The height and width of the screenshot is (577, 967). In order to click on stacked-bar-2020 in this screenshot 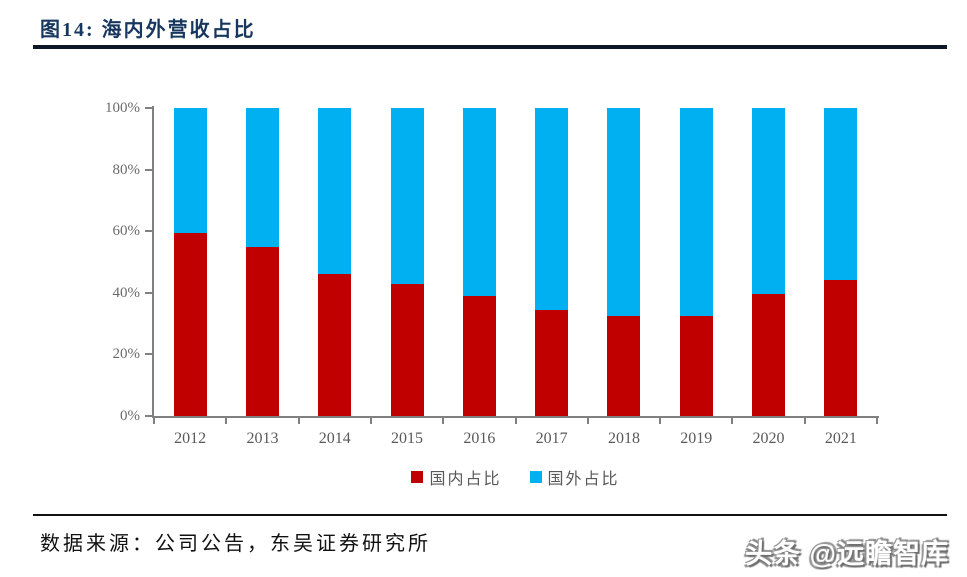, I will do `click(769, 262)`.